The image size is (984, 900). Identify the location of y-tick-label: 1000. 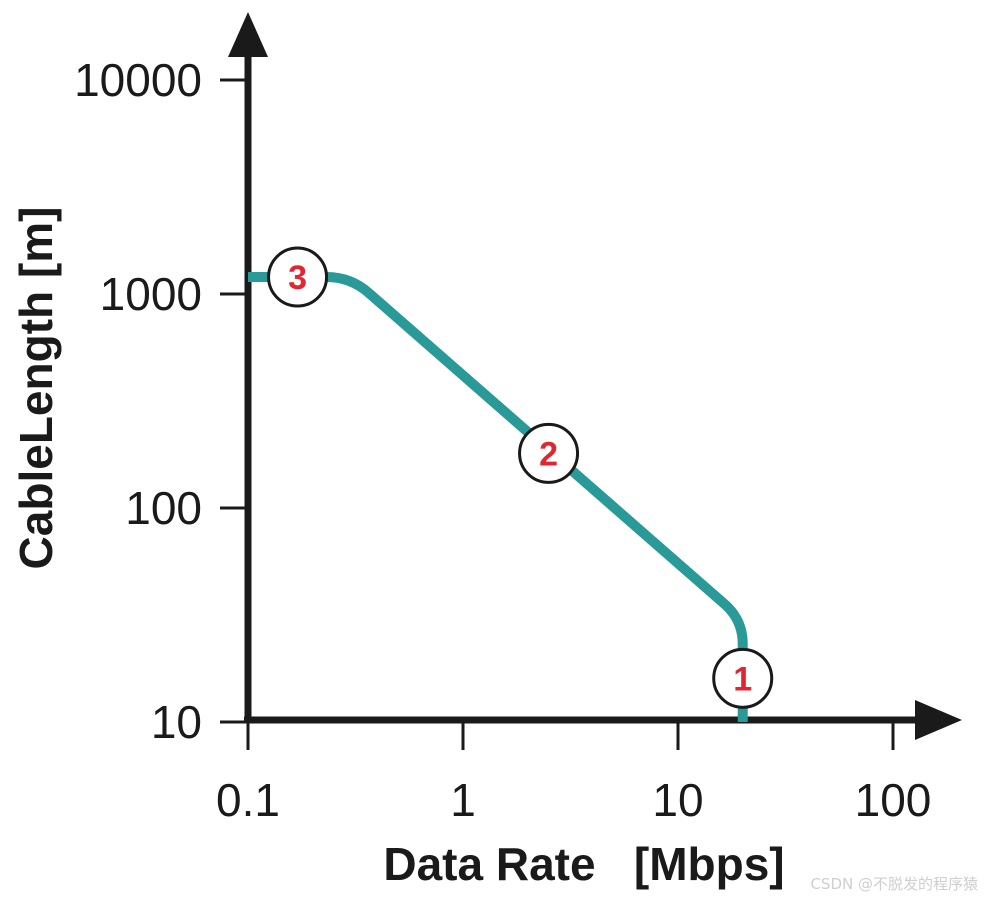
(151, 294).